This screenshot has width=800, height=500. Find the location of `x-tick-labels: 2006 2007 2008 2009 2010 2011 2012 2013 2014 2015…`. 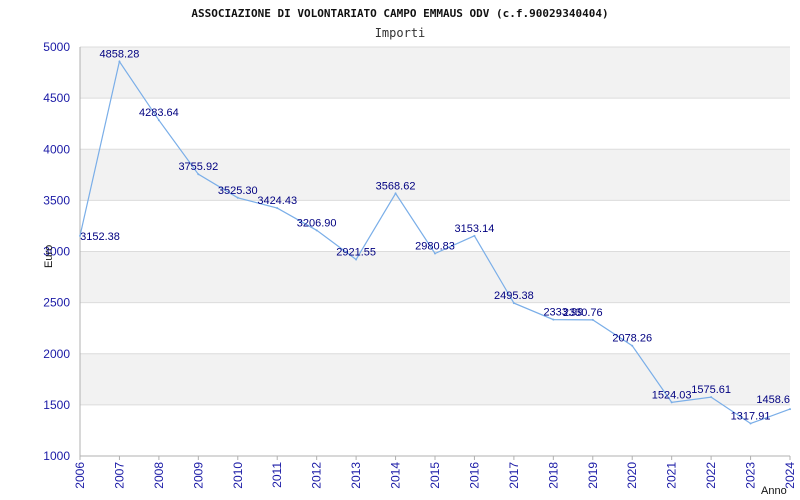

x-tick-labels: 2006 2007 2008 2009 2010 2011 2012 2013 2014 2015… is located at coordinates (435, 475).